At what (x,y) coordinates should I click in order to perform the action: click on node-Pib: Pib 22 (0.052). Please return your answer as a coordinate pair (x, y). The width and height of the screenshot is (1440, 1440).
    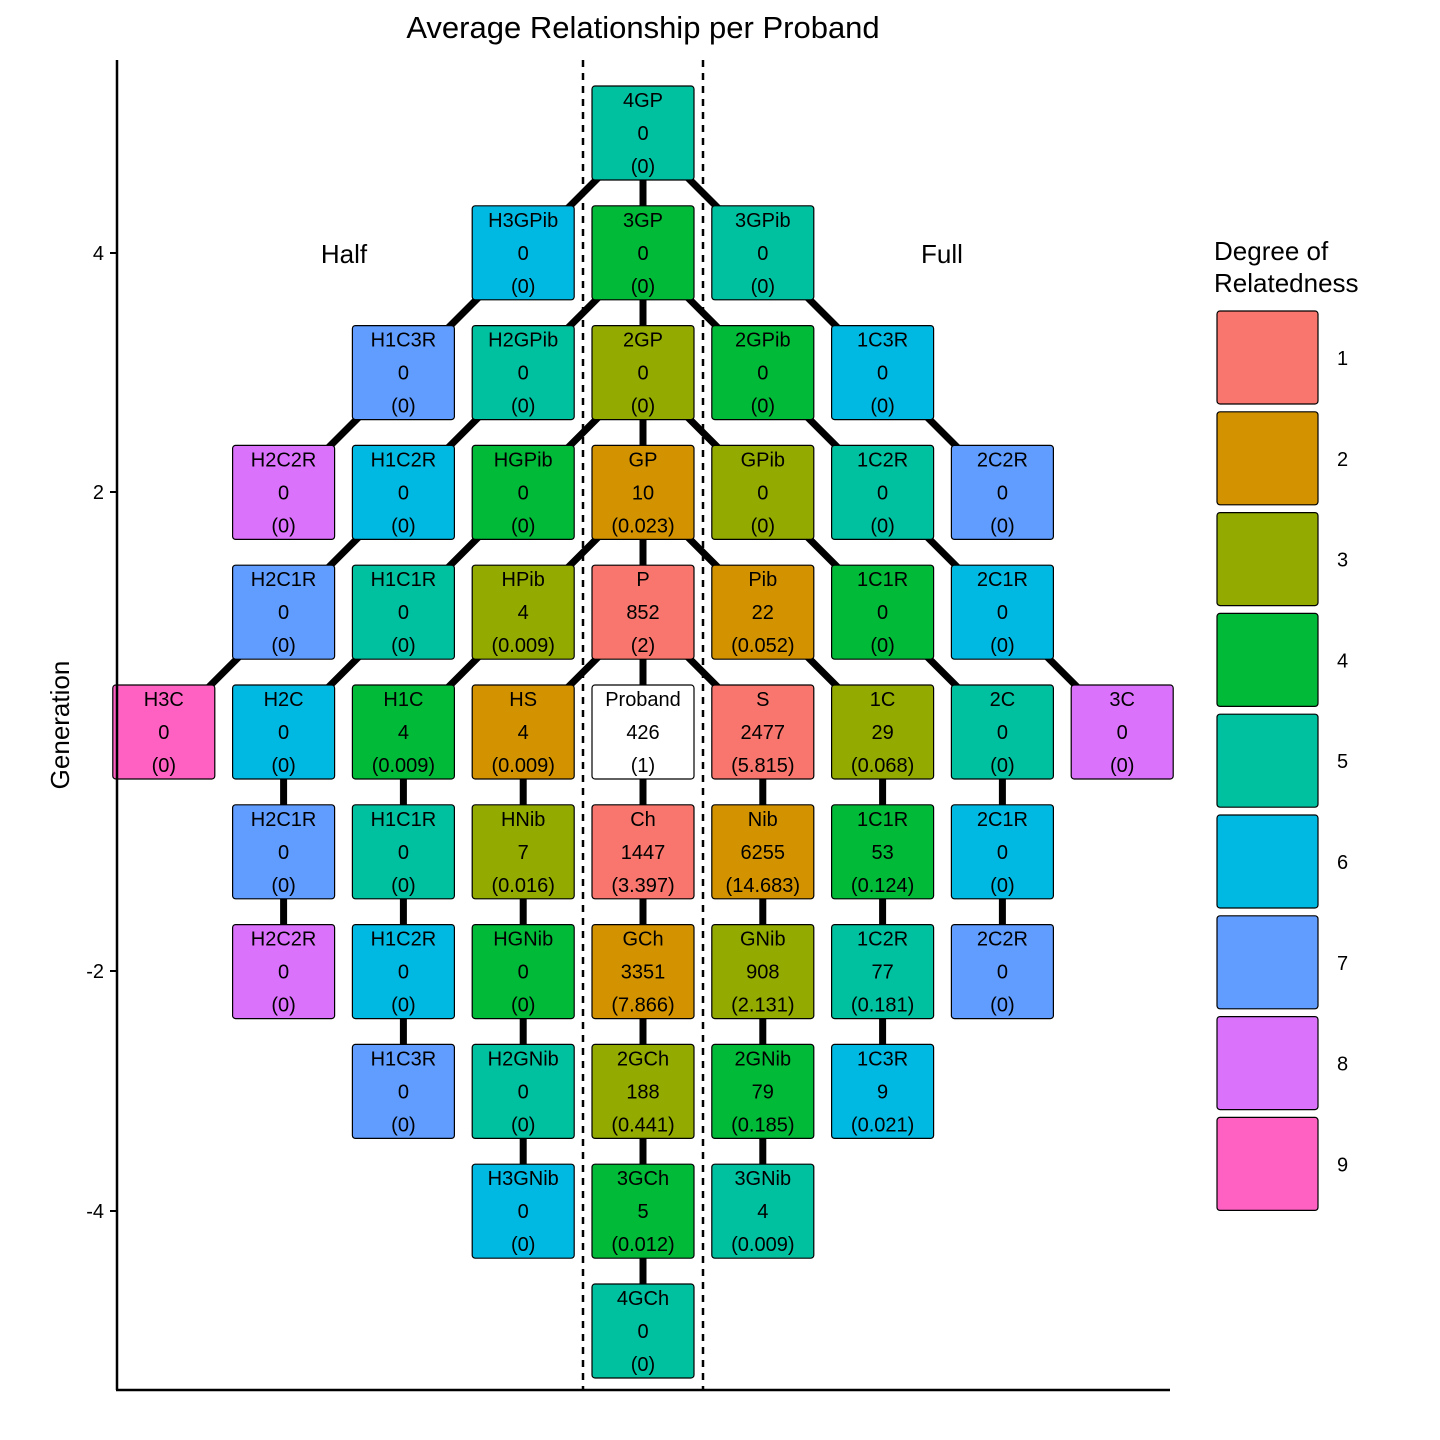
    Looking at the image, I should click on (763, 612).